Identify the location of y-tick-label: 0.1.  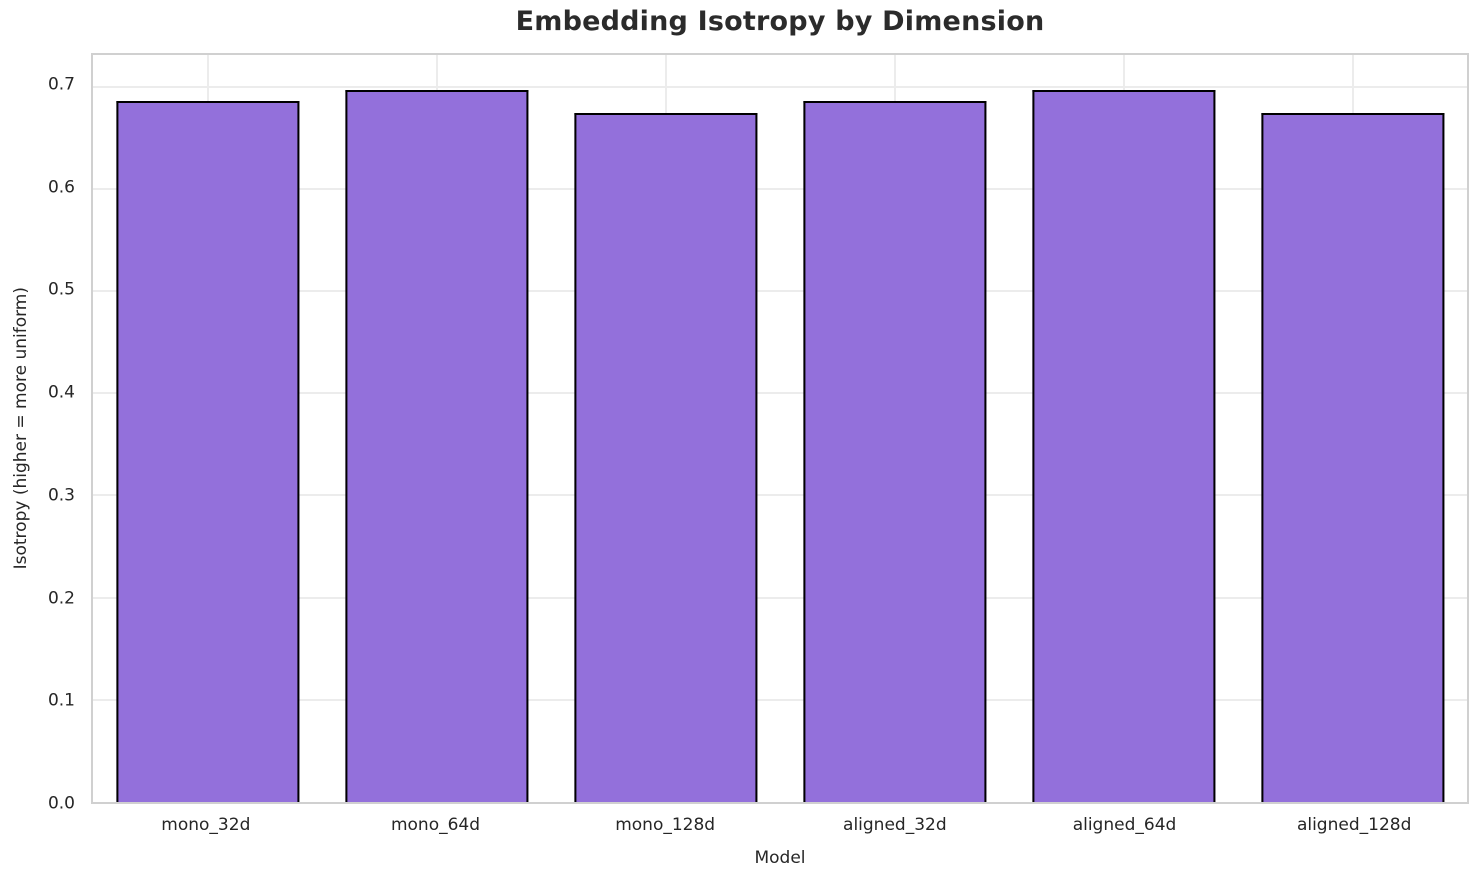
(61, 700).